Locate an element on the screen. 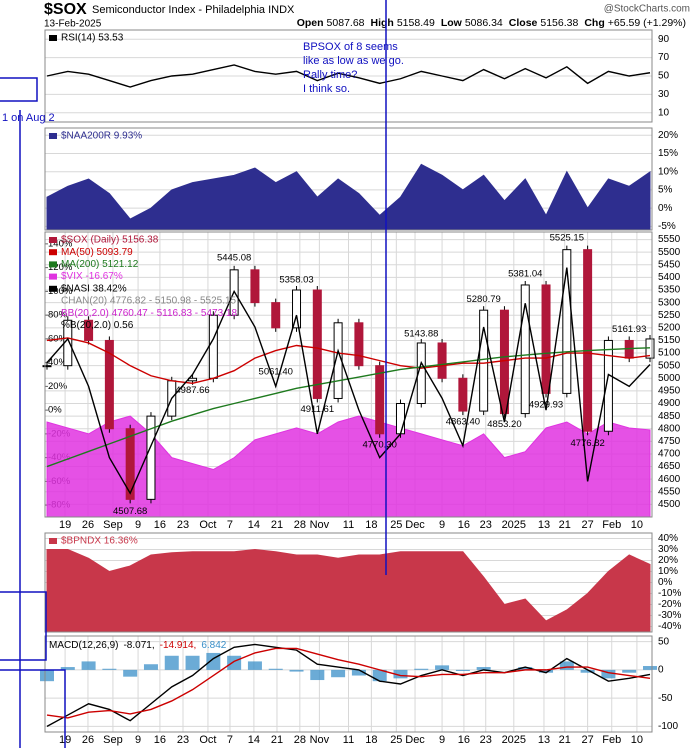 This screenshot has width=700, height=748. y-tick-label: 30 is located at coordinates (664, 94).